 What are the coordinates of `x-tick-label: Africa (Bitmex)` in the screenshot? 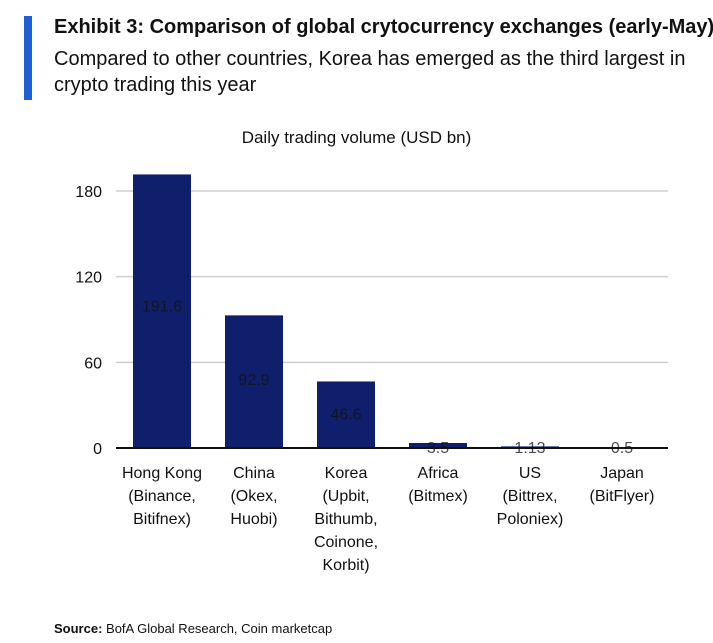 It's located at (438, 485).